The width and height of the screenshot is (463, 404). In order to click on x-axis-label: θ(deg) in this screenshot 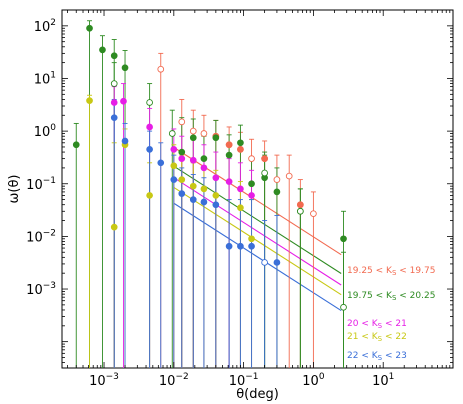, I will do `click(257, 394)`.